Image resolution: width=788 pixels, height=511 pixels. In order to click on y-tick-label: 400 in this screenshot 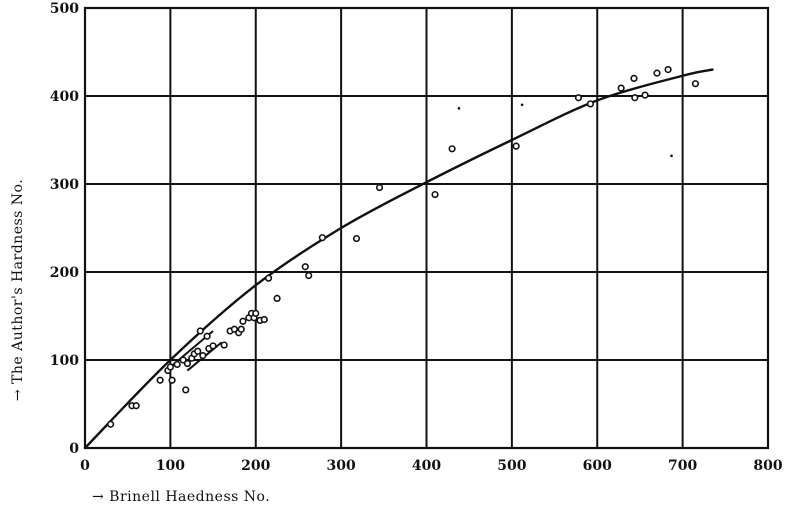, I will do `click(64, 97)`.